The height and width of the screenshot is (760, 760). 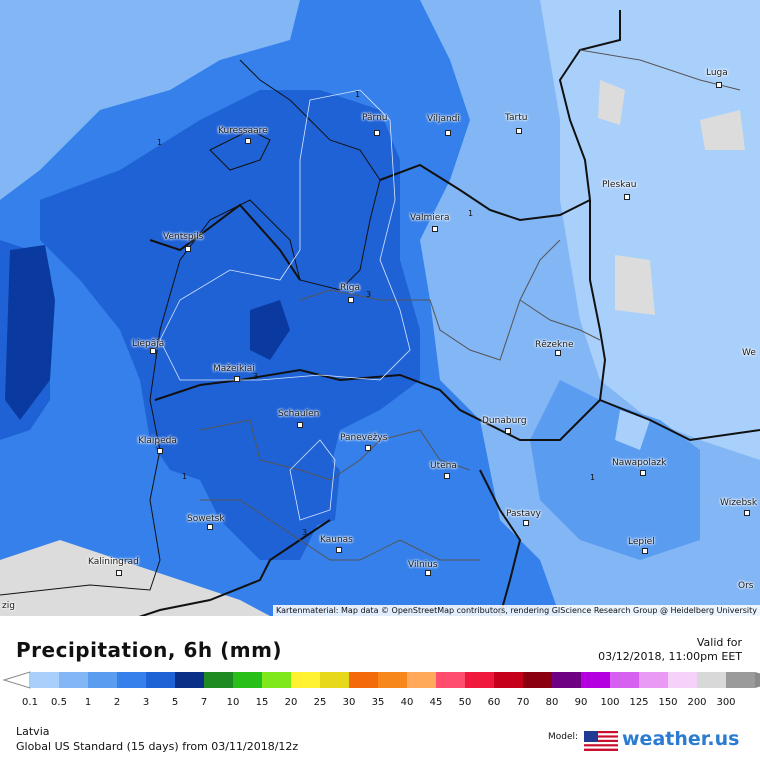 What do you see at coordinates (149, 650) in the screenshot?
I see `map-title: Precipitation, 6h (mm)` at bounding box center [149, 650].